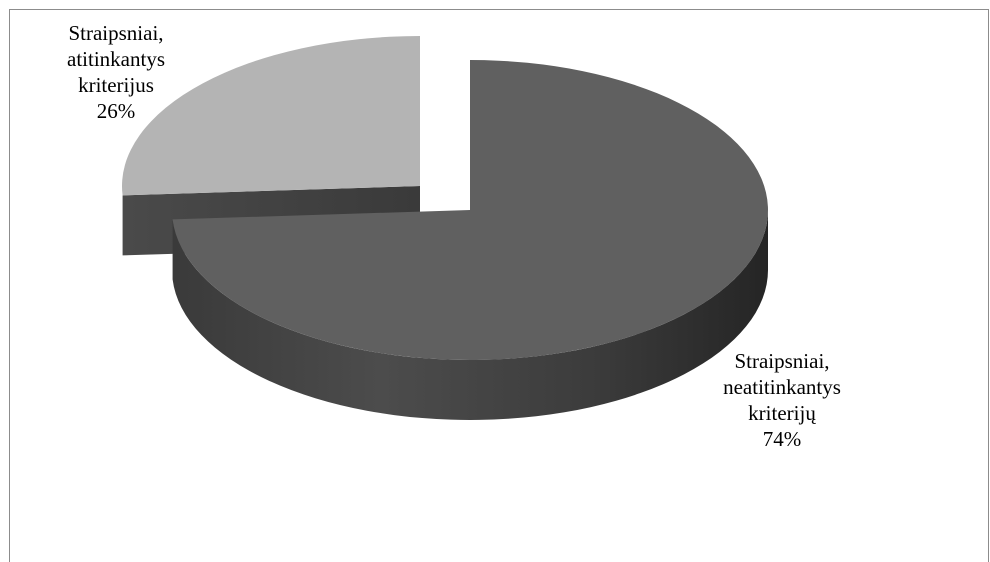  I want to click on slice-label-line: neatitinkantys, so click(782, 387).